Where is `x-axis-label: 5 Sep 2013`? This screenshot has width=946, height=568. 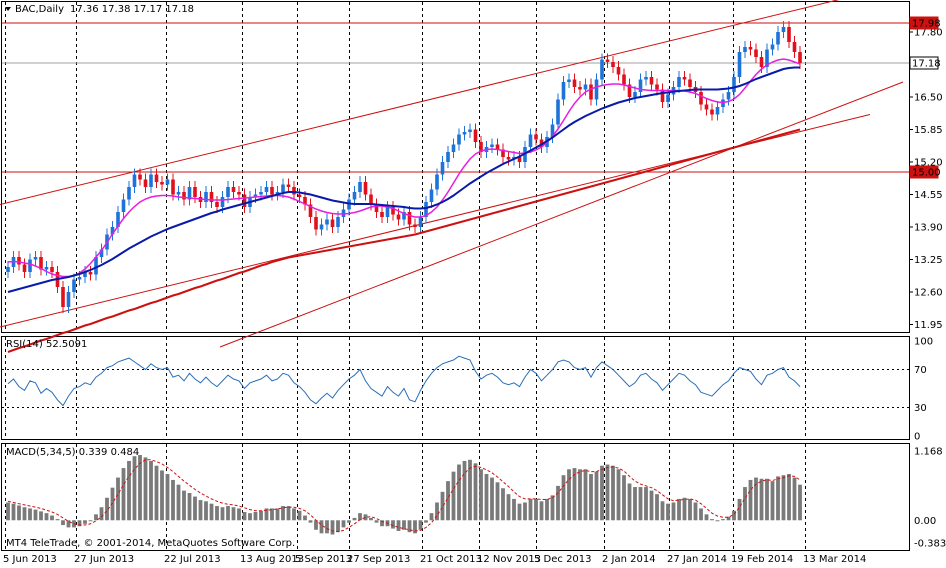
x-axis-label: 5 Sep 2013 is located at coordinates (323, 559).